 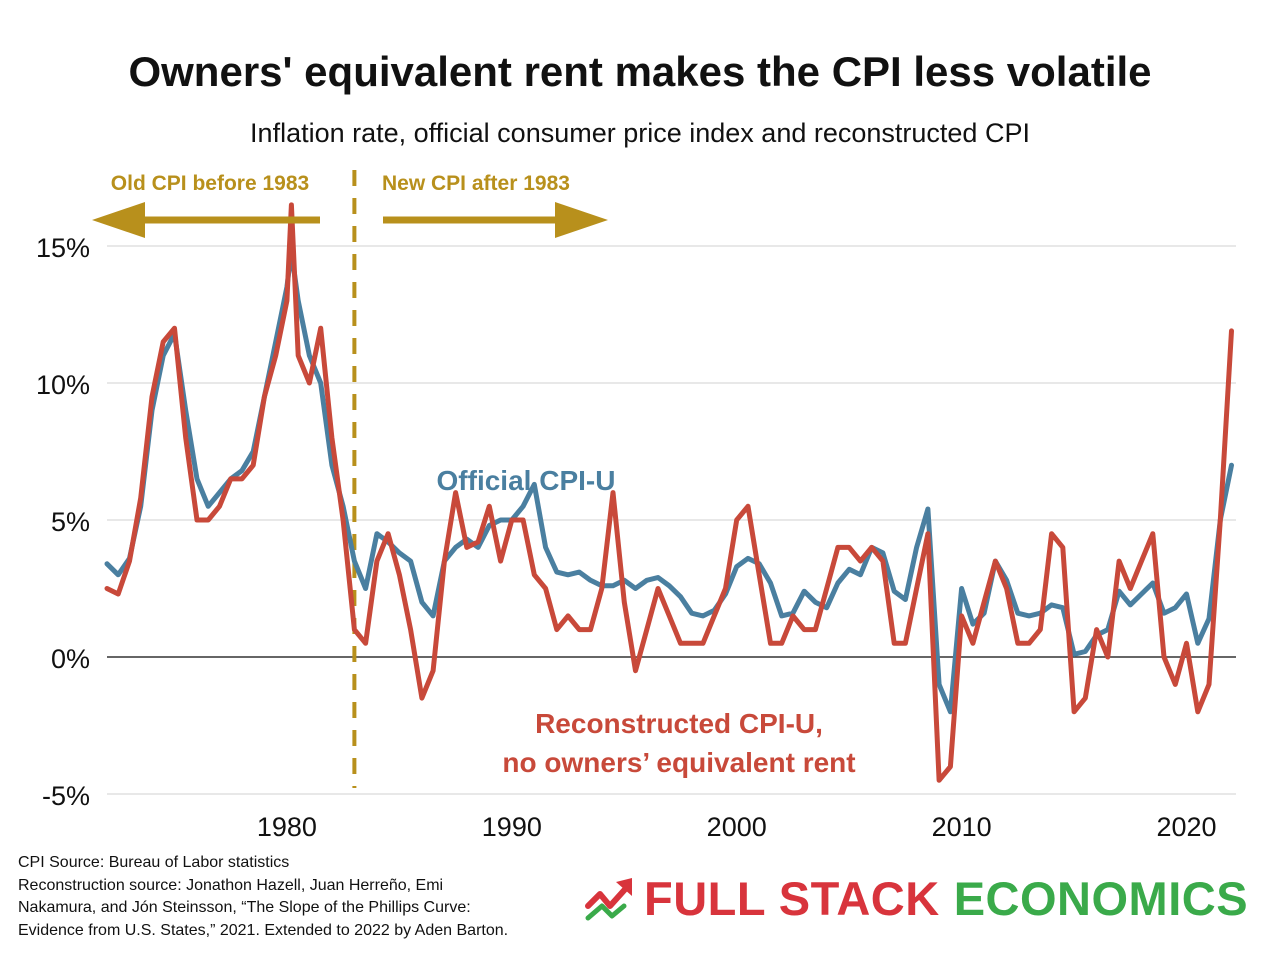 What do you see at coordinates (206, 220) in the screenshot?
I see `arrow-left-icon` at bounding box center [206, 220].